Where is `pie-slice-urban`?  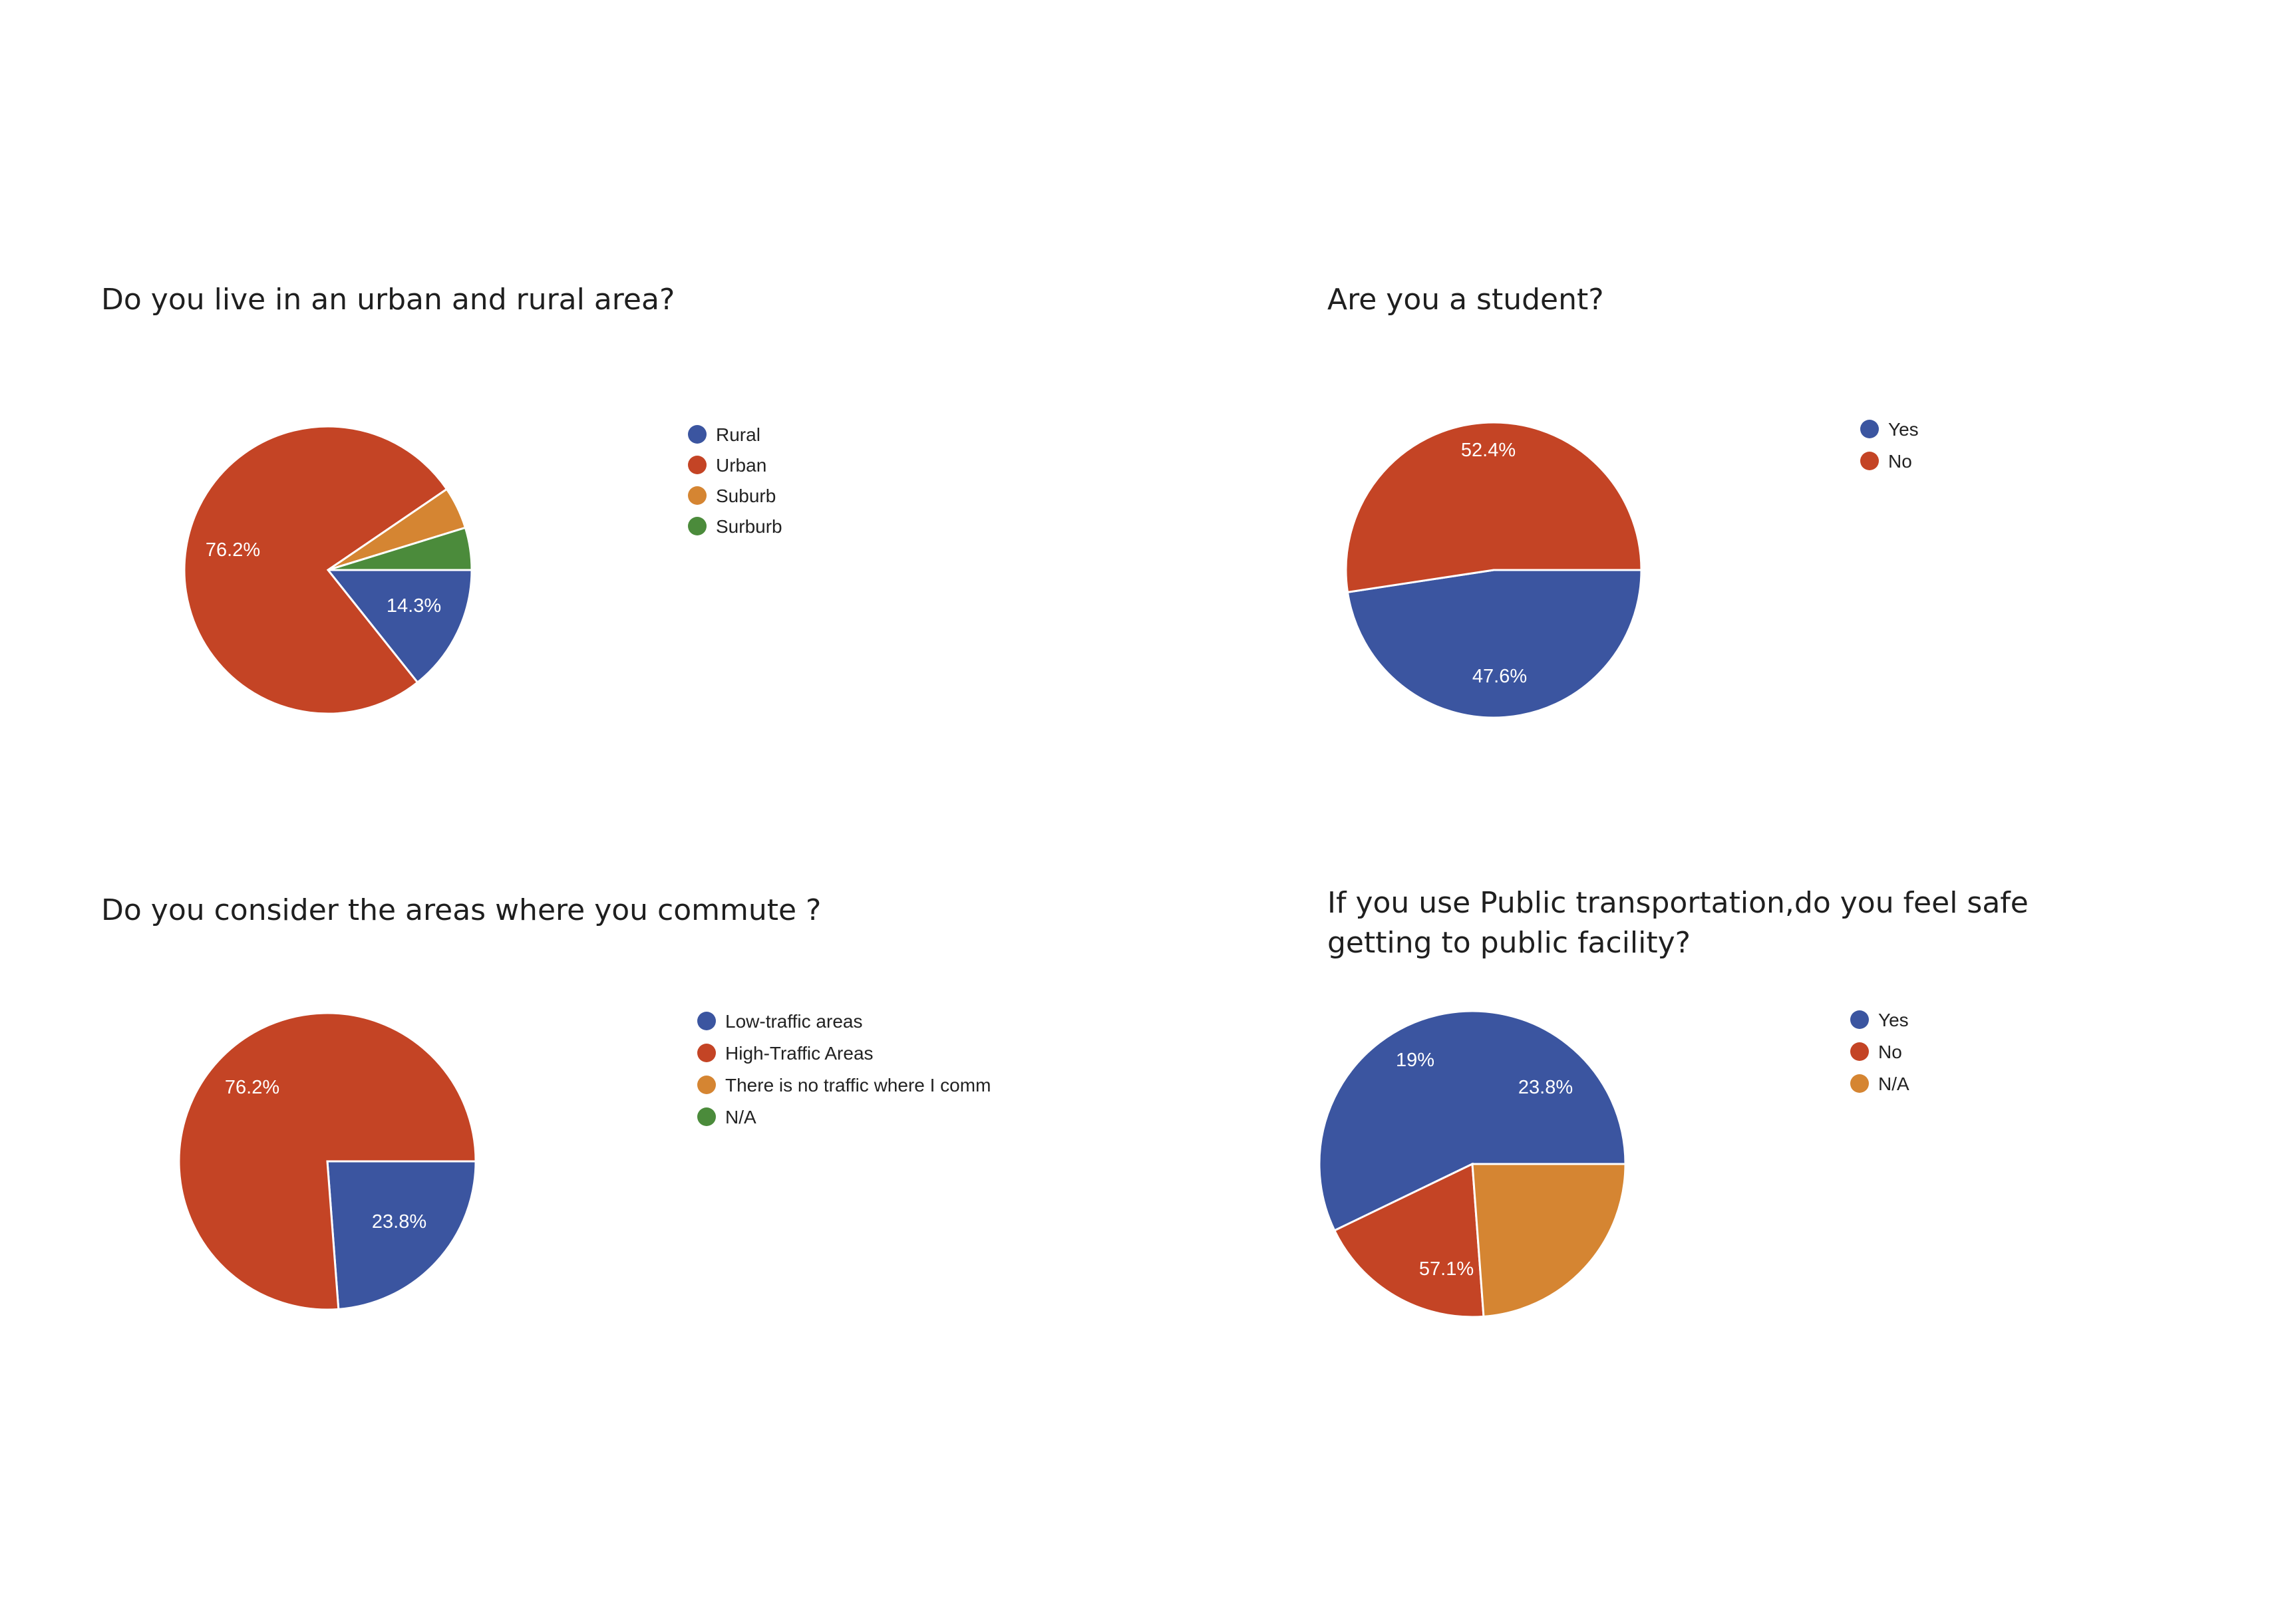 pie-slice-urban is located at coordinates (315, 570).